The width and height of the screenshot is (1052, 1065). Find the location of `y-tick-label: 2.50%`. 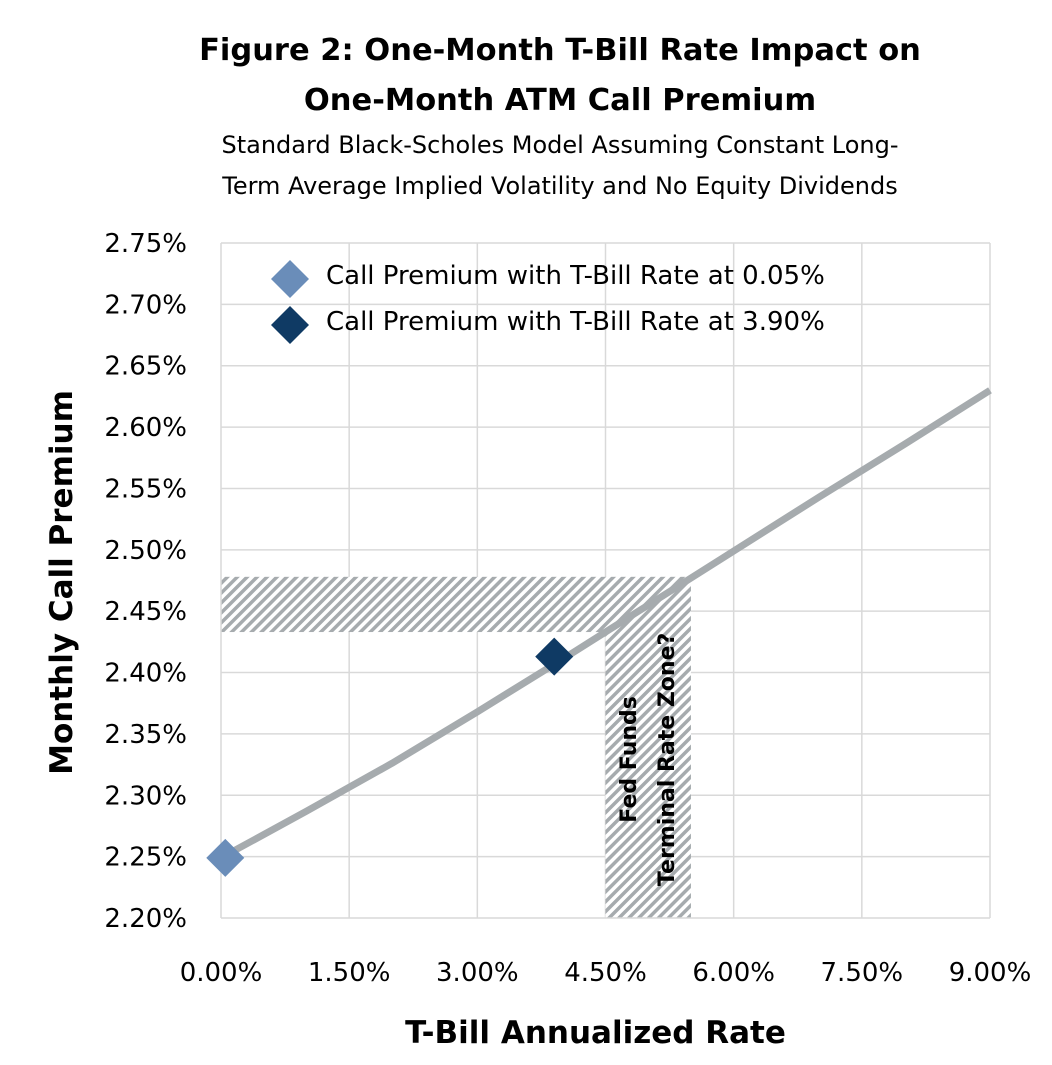

y-tick-label: 2.50% is located at coordinates (145, 551).